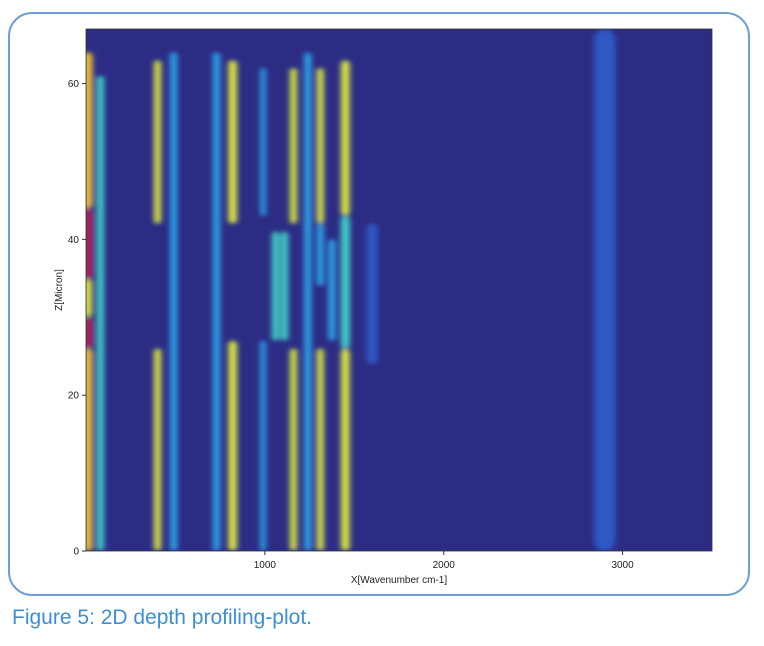 Image resolution: width=764 pixels, height=646 pixels. I want to click on x-axis-label: X[Wavenumber cm-1], so click(399, 580).